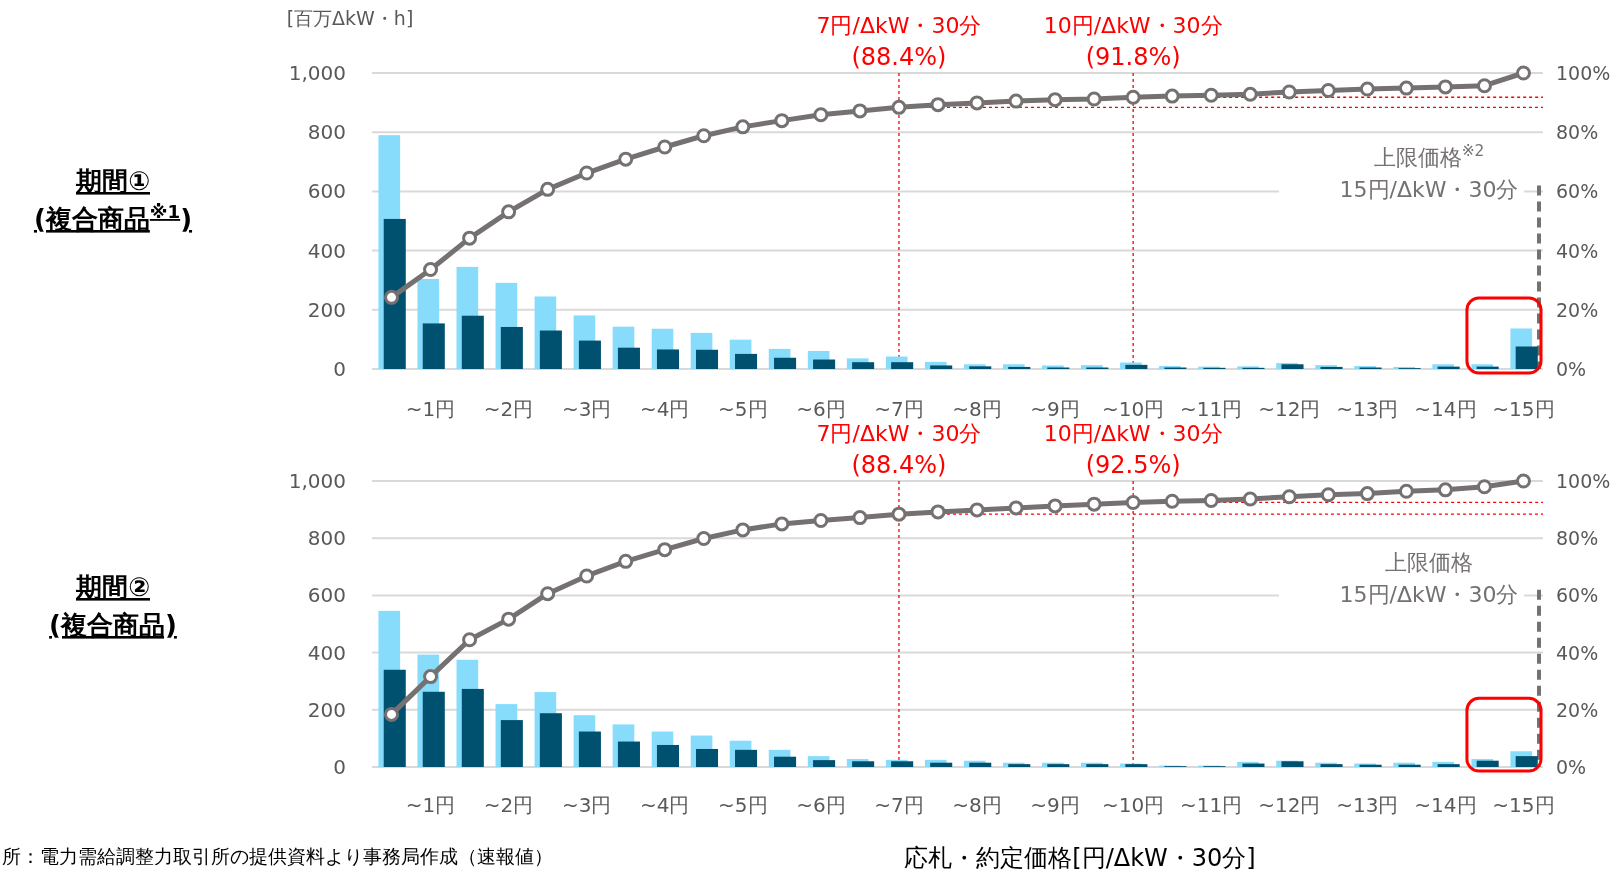 The height and width of the screenshot is (876, 1619). What do you see at coordinates (1429, 172) in the screenshot?
I see `ref-line-label: 上限価格$^{※2}$ 15円/ΔkW・30分` at bounding box center [1429, 172].